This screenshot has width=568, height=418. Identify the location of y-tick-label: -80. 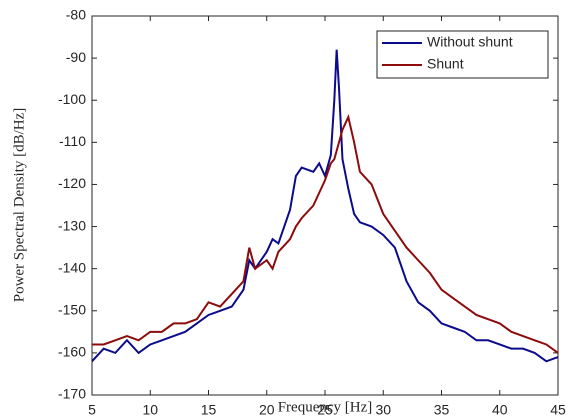
(76, 15).